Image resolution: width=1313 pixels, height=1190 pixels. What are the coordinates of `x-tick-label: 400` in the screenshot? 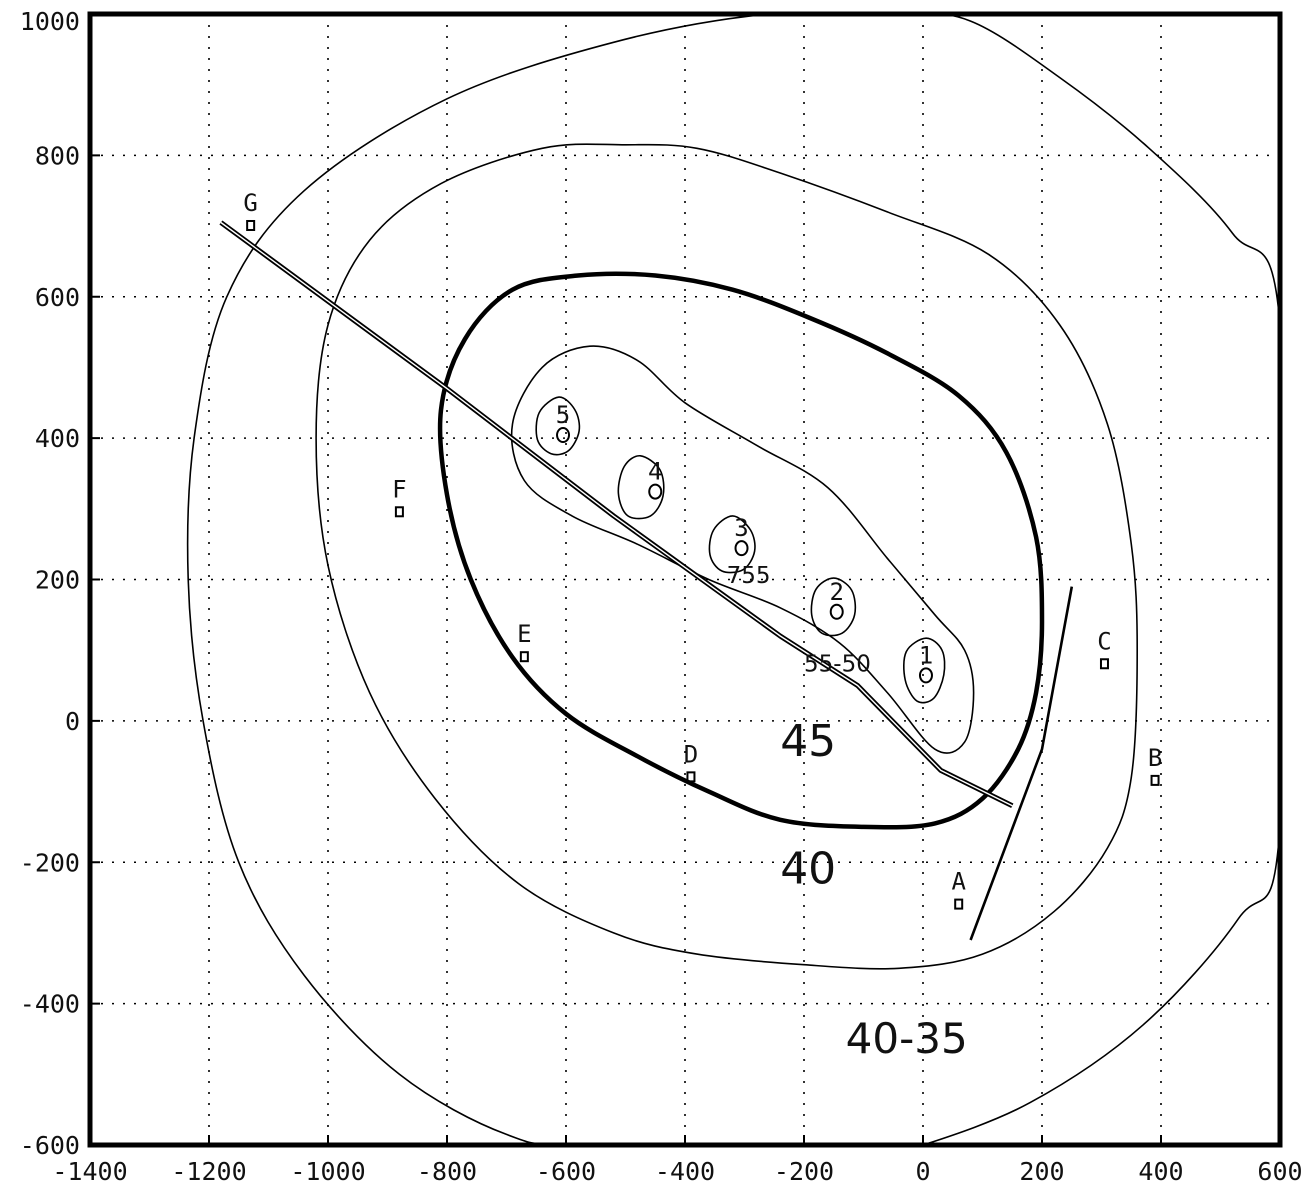 It's located at (1160, 1171).